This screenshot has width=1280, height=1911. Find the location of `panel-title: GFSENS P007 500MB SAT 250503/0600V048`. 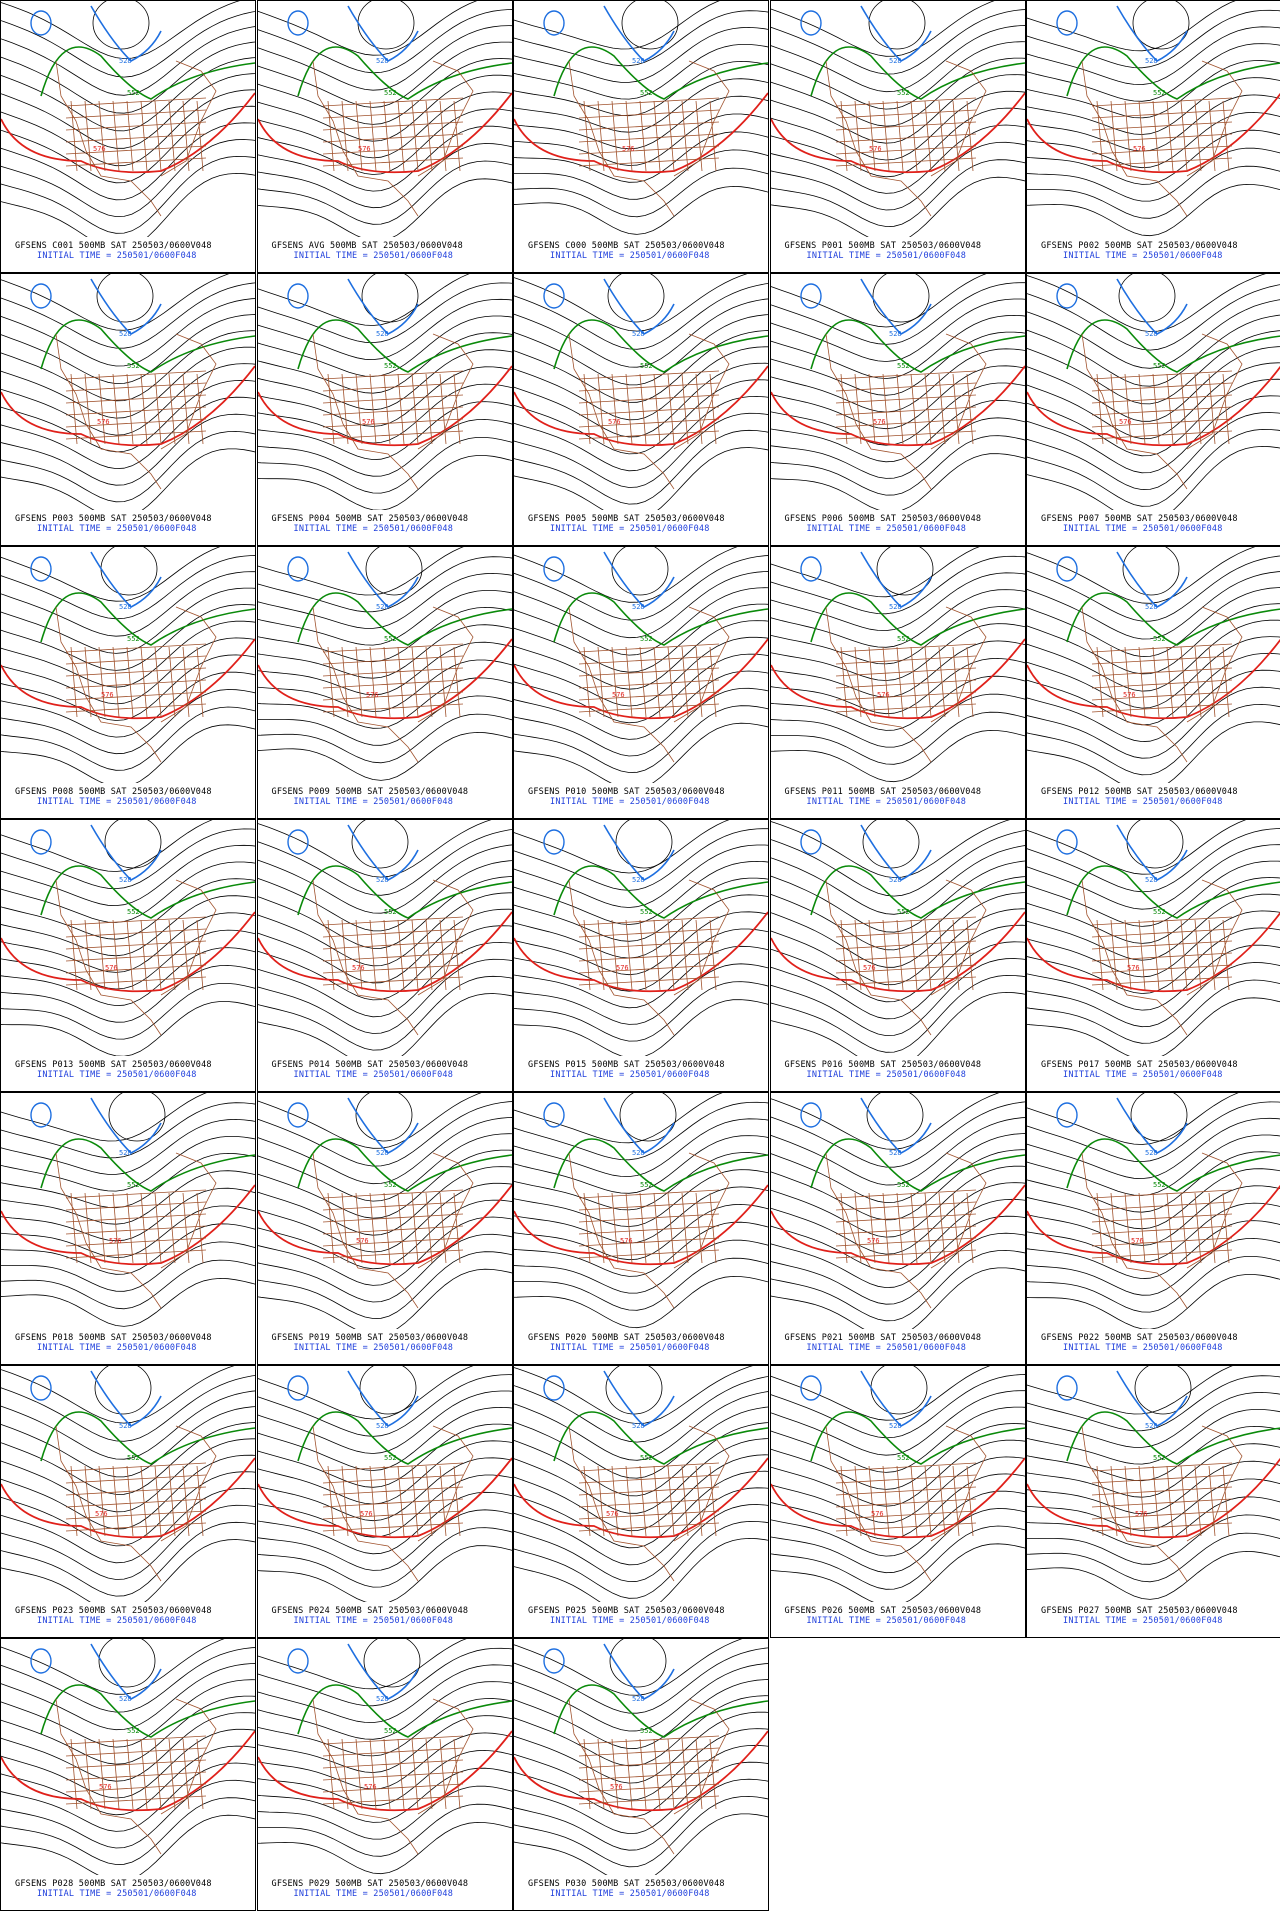

panel-title: GFSENS P007 500MB SAT 250503/0600V048 is located at coordinates (1139, 519).